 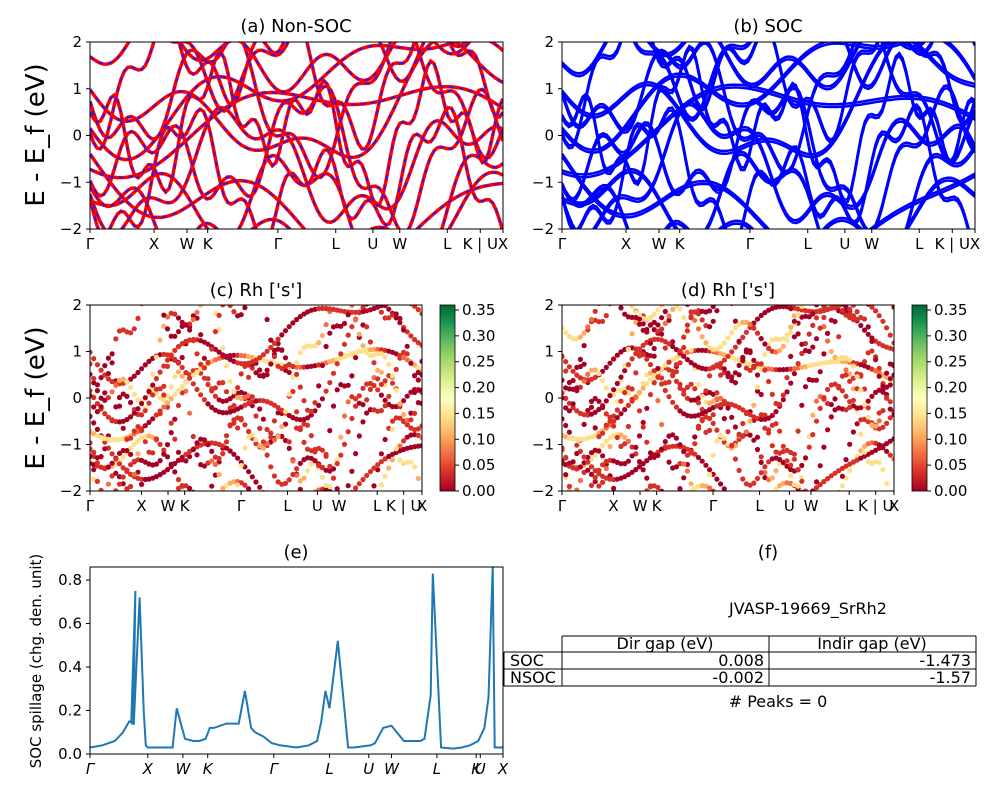 I want to click on panel-e-ylabel: SOC spillage (chg. den. unit), so click(x=36, y=661).